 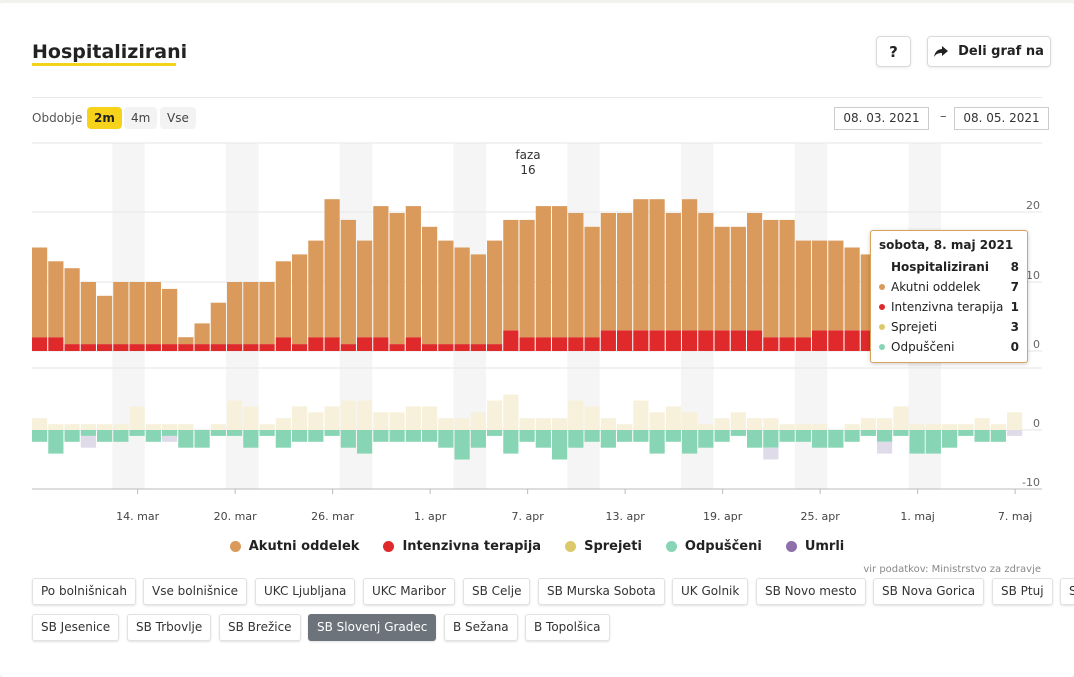 What do you see at coordinates (178, 118) in the screenshot?
I see `range-all-button: Vse` at bounding box center [178, 118].